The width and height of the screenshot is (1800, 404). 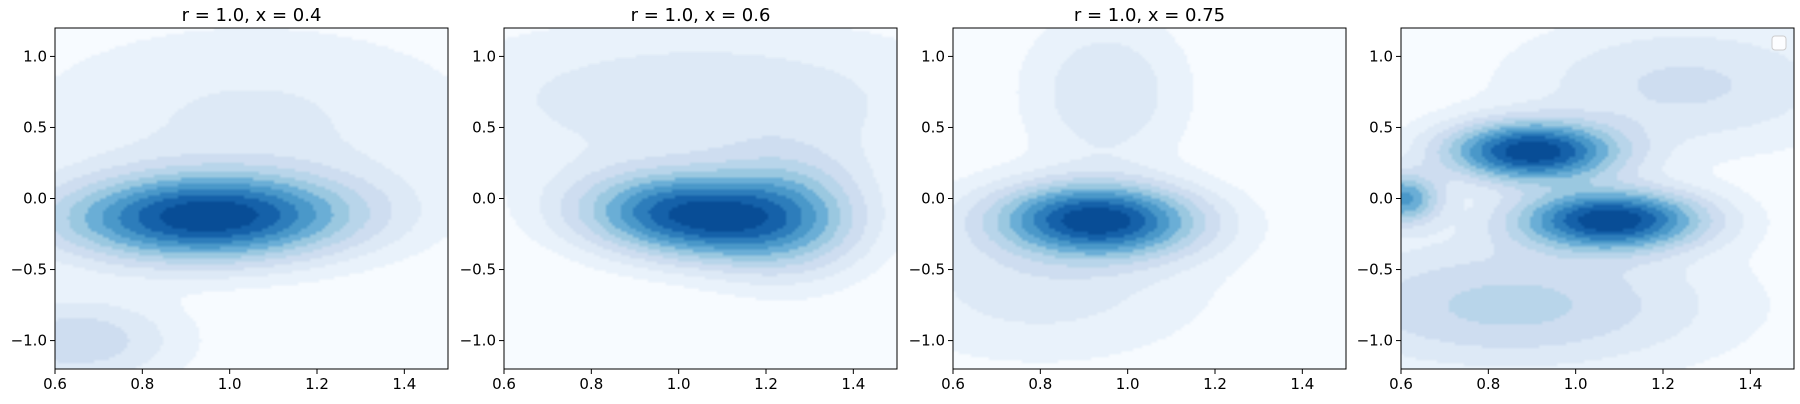 I want to click on subplot-title: r = 1.0, x = 0.4, so click(x=252, y=15).